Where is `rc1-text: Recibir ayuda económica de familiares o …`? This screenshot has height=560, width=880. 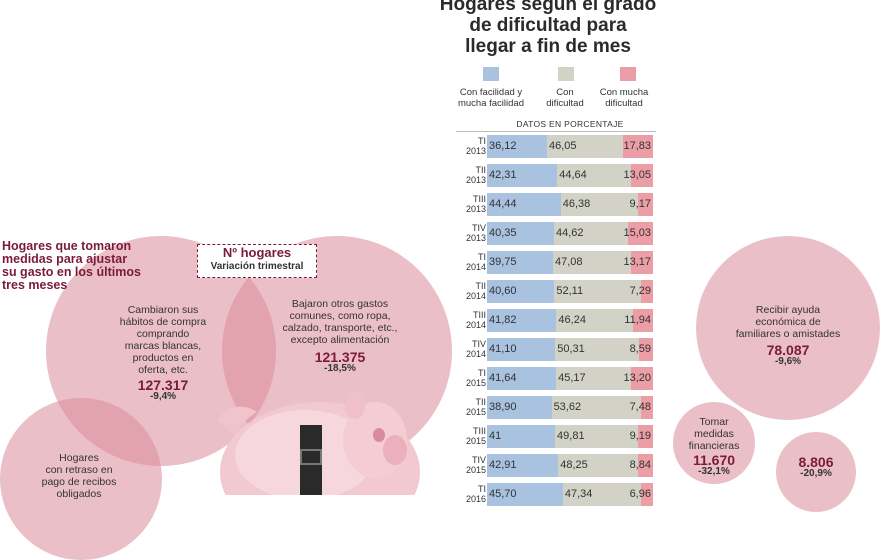
rc1-text: Recibir ayuda económica de familiares o … is located at coordinates (788, 336).